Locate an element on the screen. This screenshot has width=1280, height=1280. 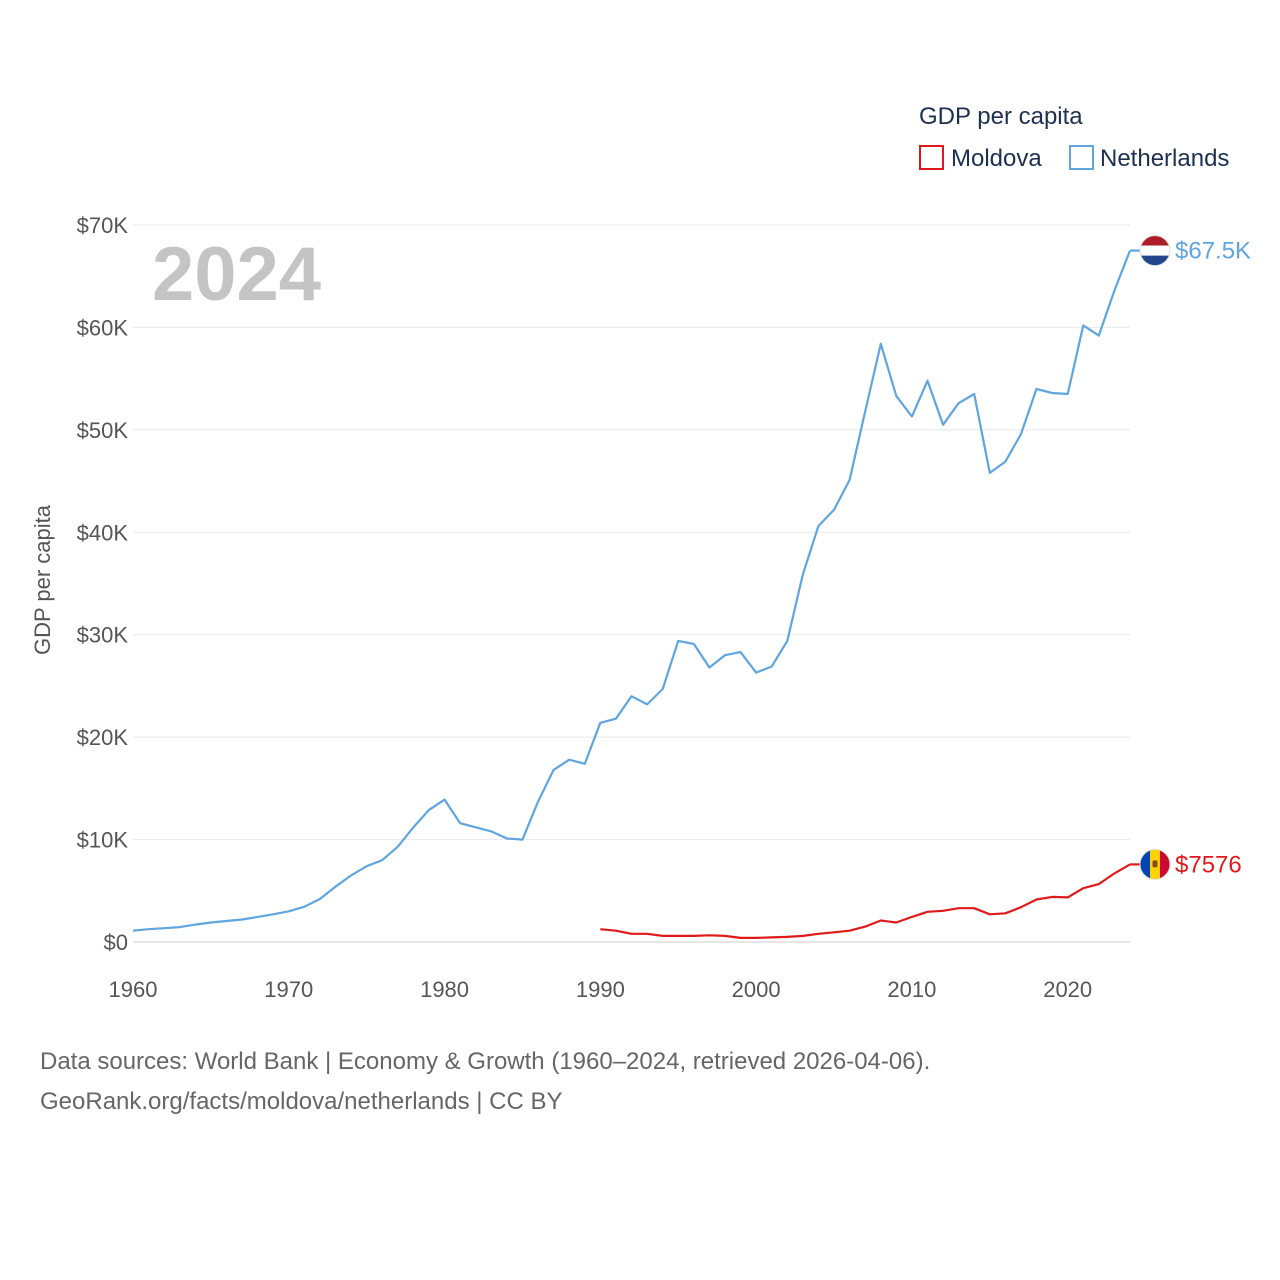
x-tick-label: 1990 is located at coordinates (600, 989).